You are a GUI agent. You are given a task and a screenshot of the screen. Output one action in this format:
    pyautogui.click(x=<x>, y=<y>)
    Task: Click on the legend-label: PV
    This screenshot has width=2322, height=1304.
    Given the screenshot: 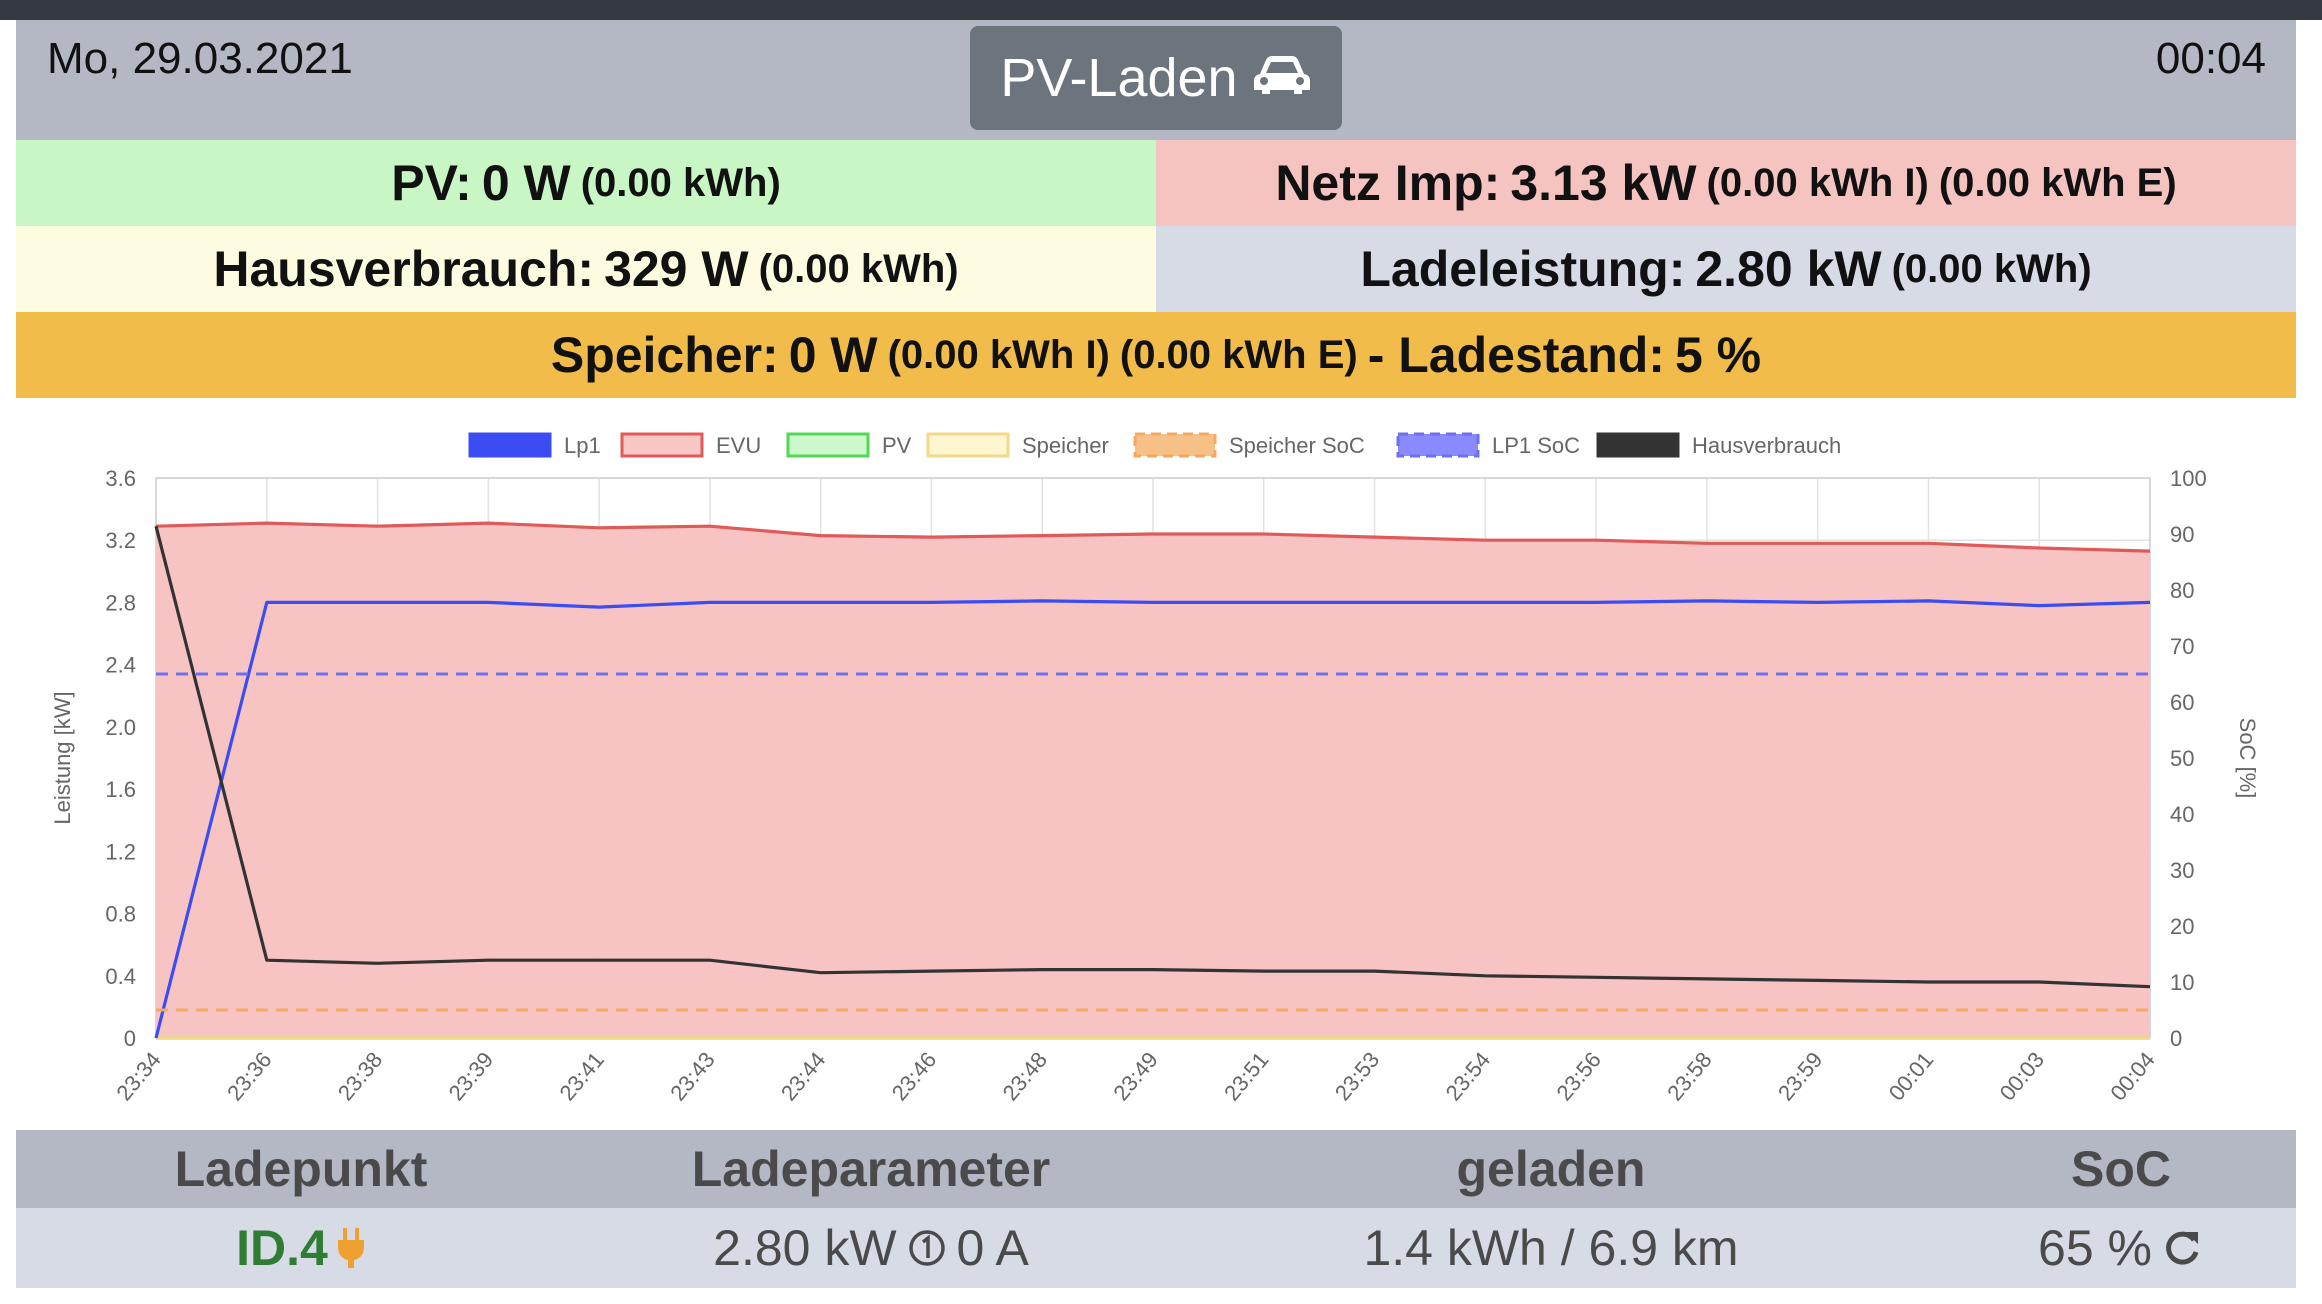 What is the action you would take?
    pyautogui.click(x=897, y=445)
    